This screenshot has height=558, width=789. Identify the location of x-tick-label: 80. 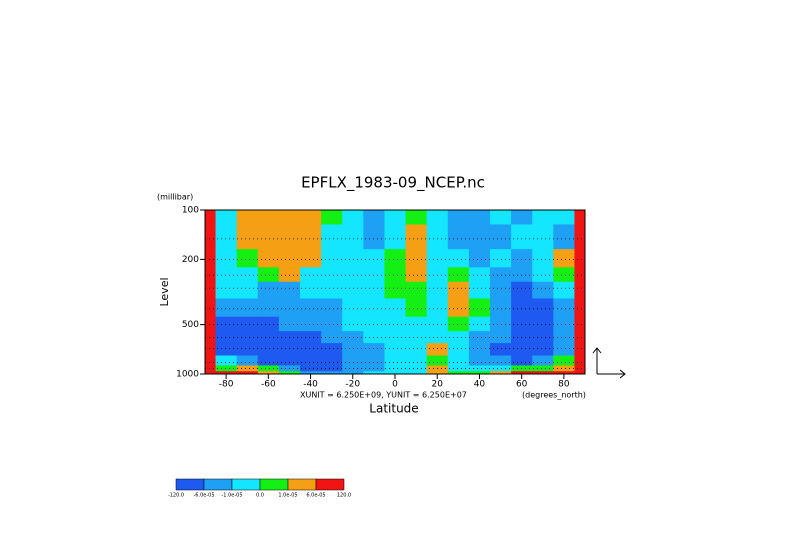
(564, 385).